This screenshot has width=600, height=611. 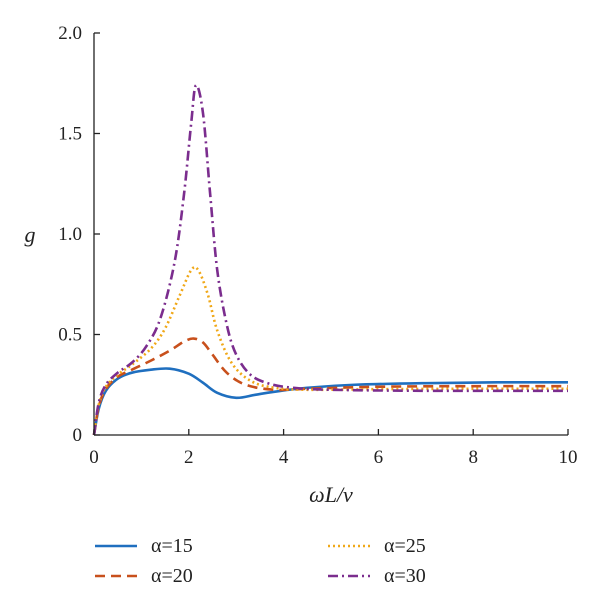 What do you see at coordinates (405, 576) in the screenshot?
I see `legend-label-4: α=30` at bounding box center [405, 576].